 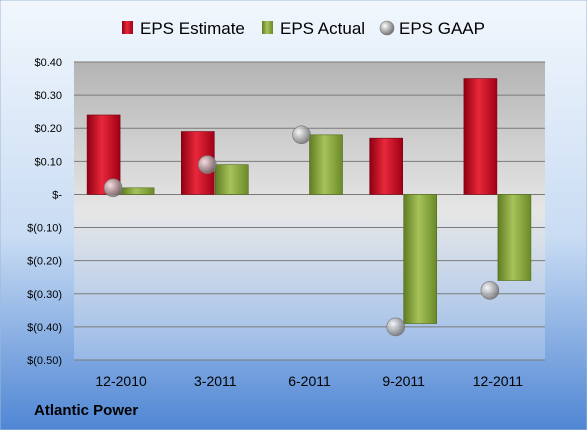 What do you see at coordinates (387, 28) in the screenshot?
I see `legend-gaap-swatch` at bounding box center [387, 28].